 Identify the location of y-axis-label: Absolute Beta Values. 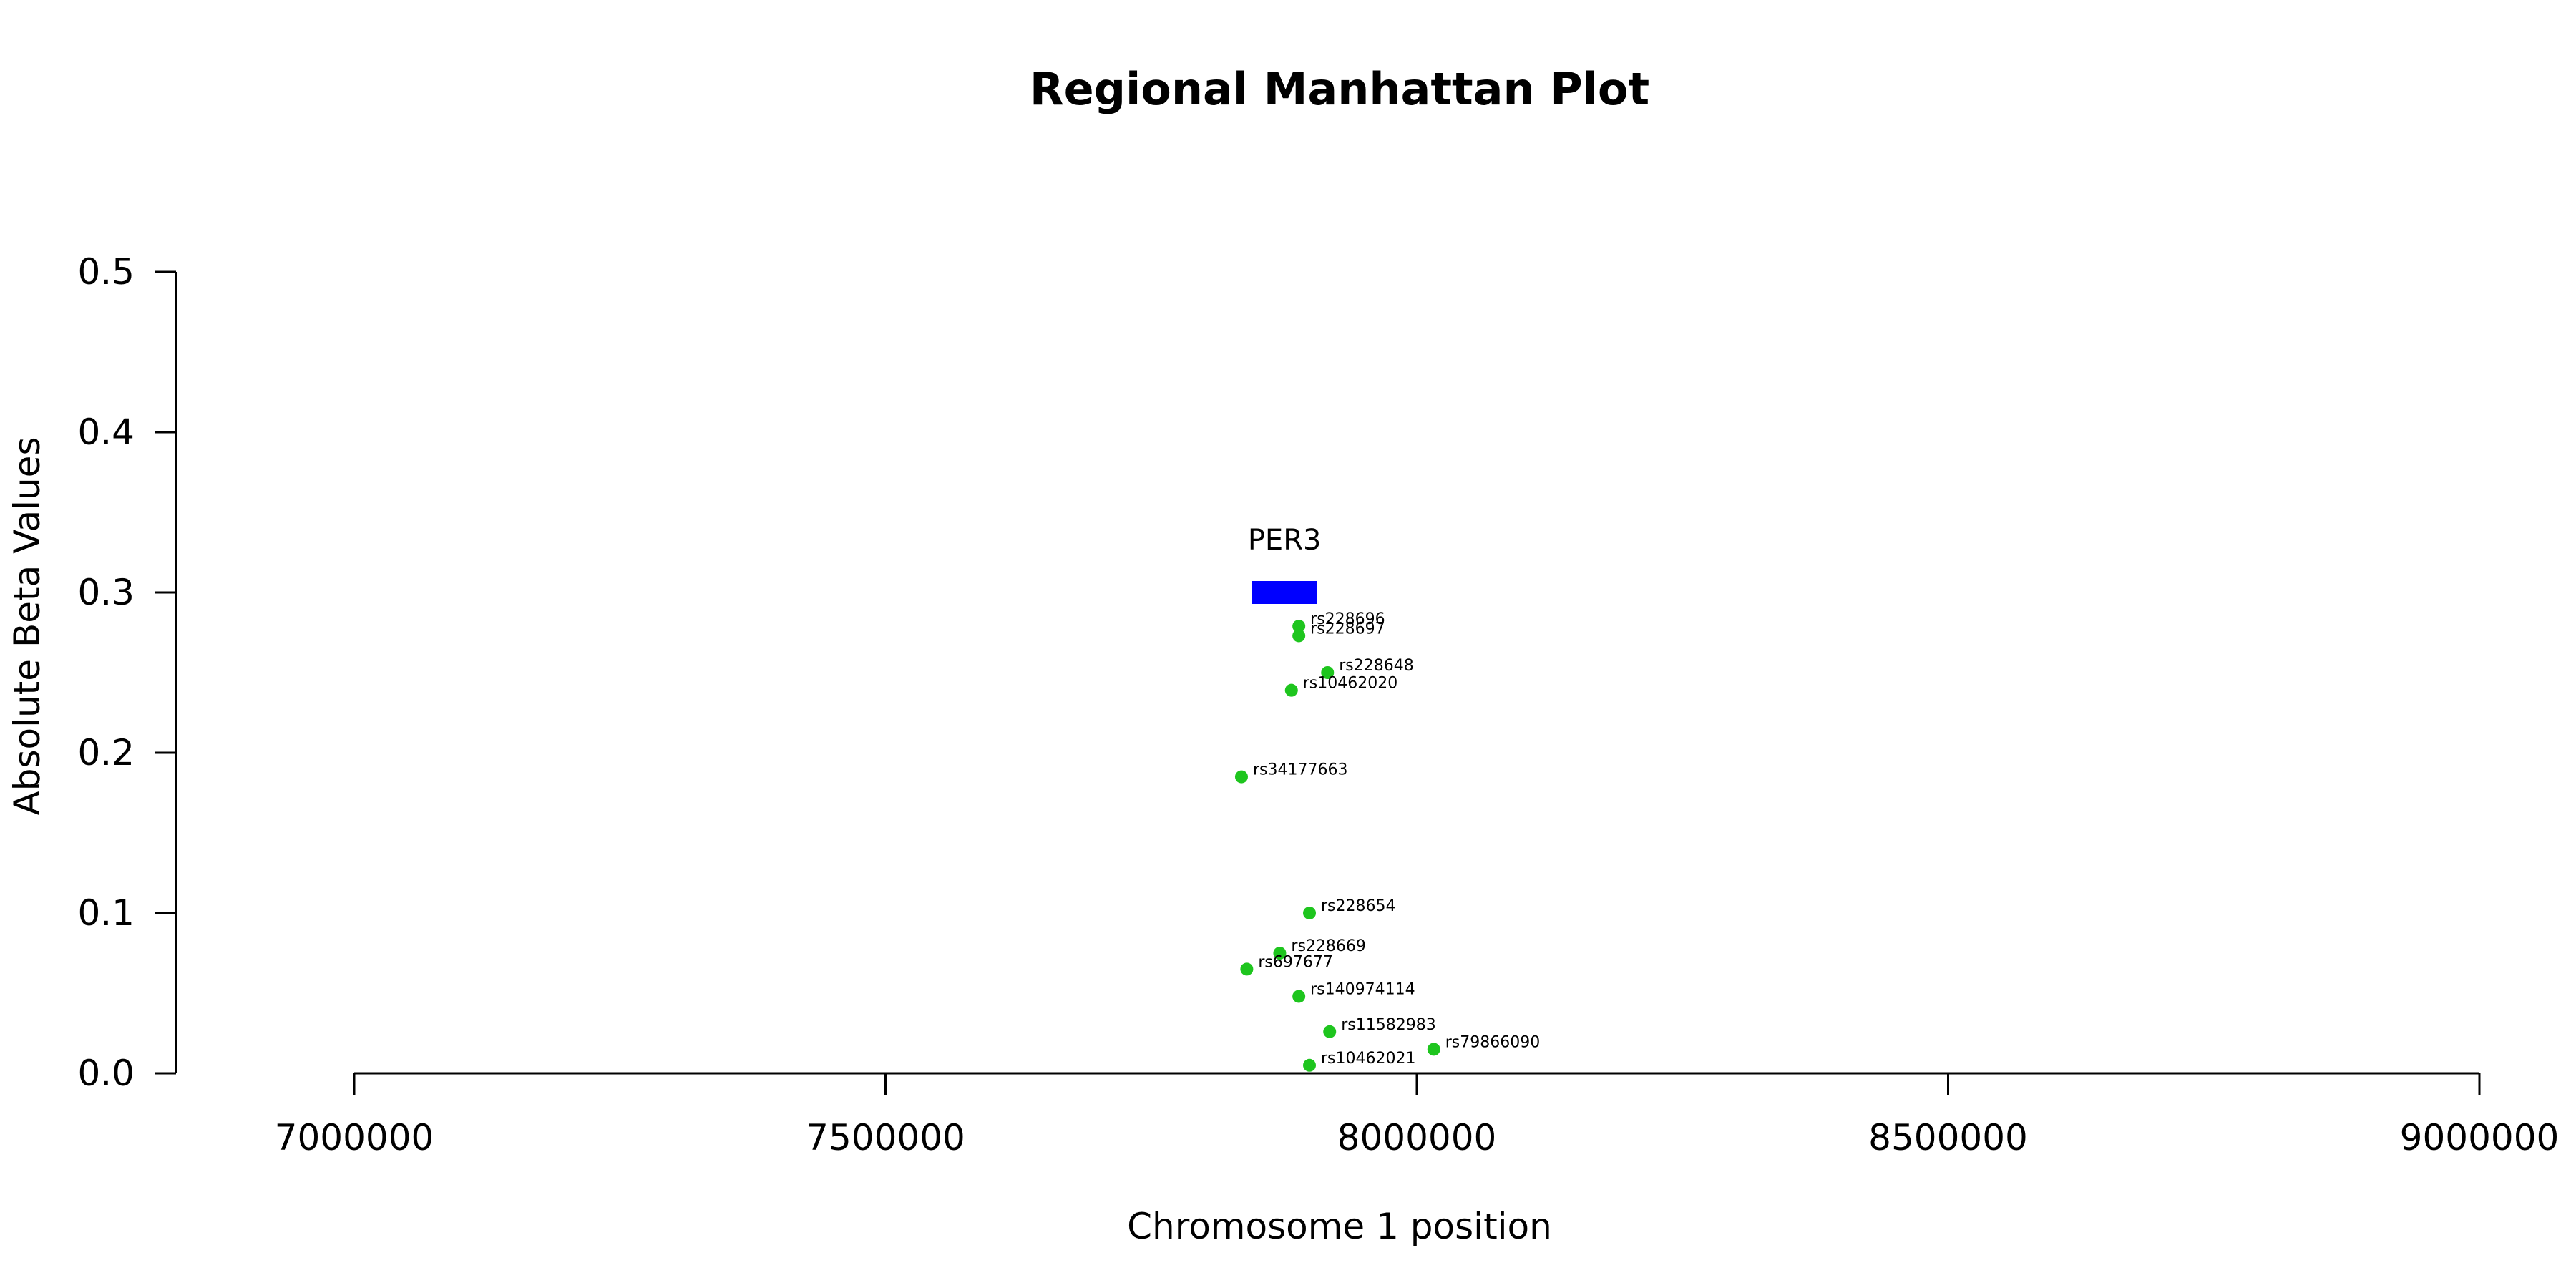
(27, 626).